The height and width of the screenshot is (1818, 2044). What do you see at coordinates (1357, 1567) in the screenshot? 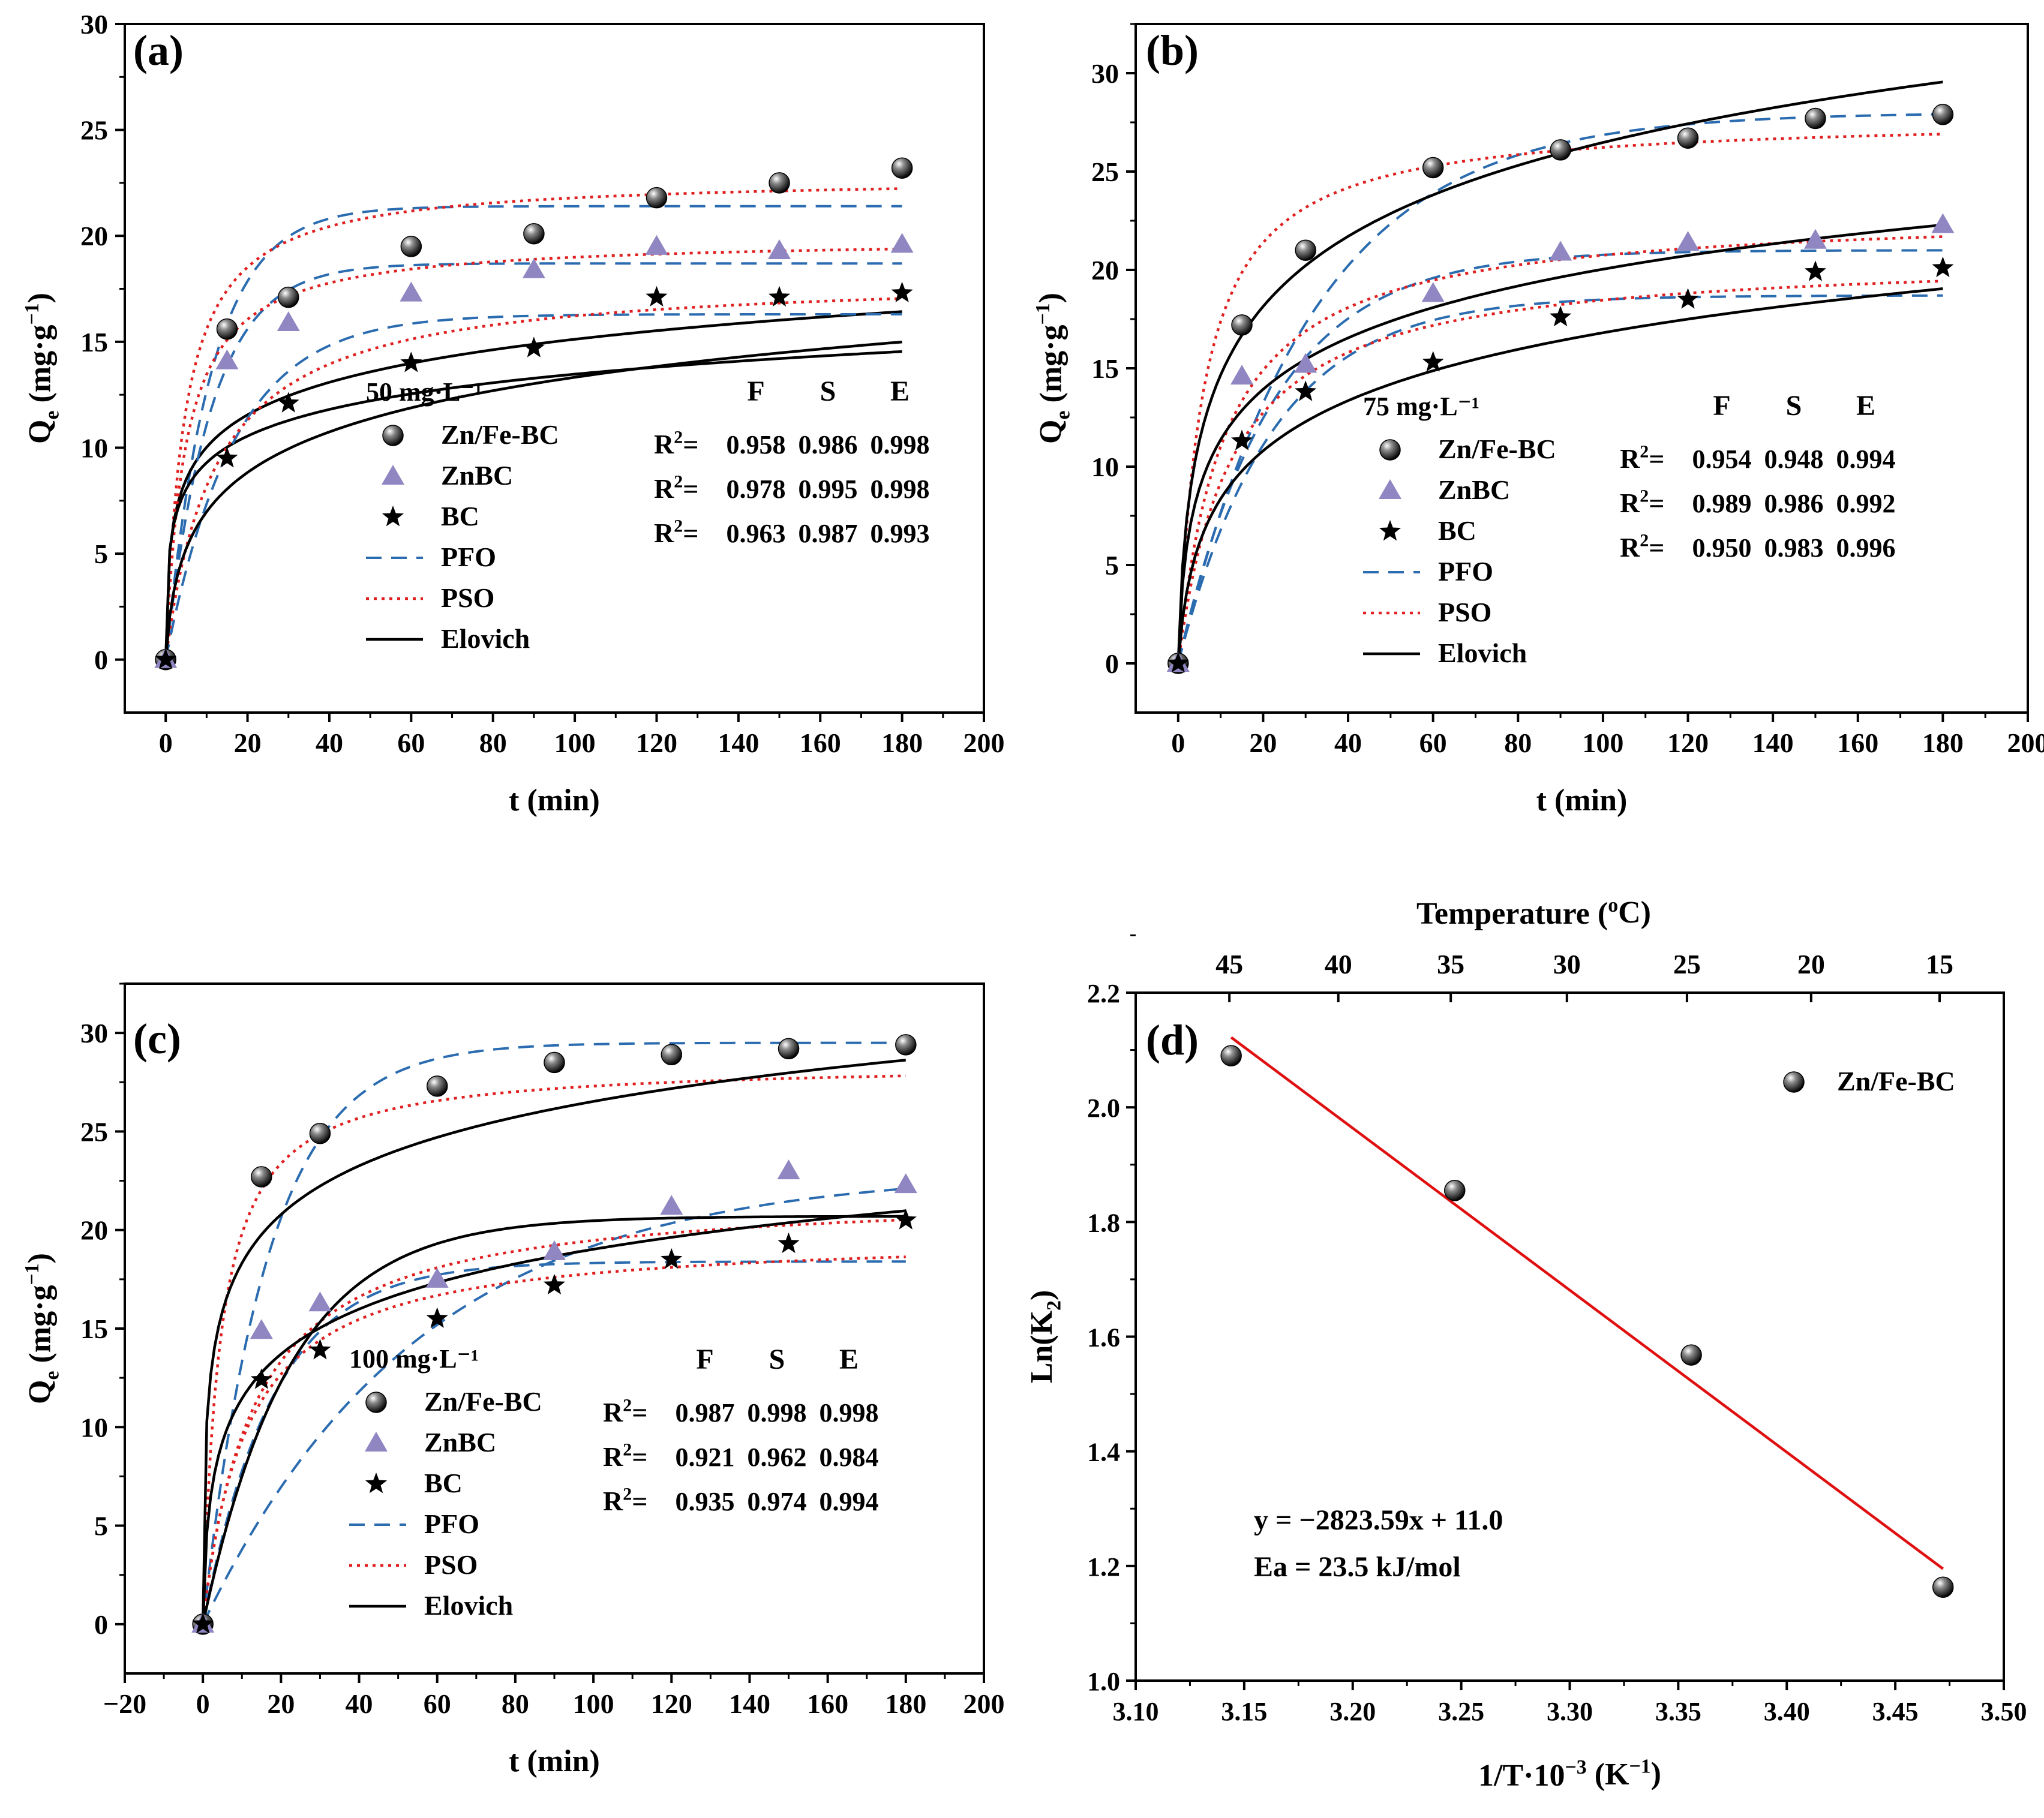
I see `activation-energy: Ea = 23.5 kJ/mol` at bounding box center [1357, 1567].